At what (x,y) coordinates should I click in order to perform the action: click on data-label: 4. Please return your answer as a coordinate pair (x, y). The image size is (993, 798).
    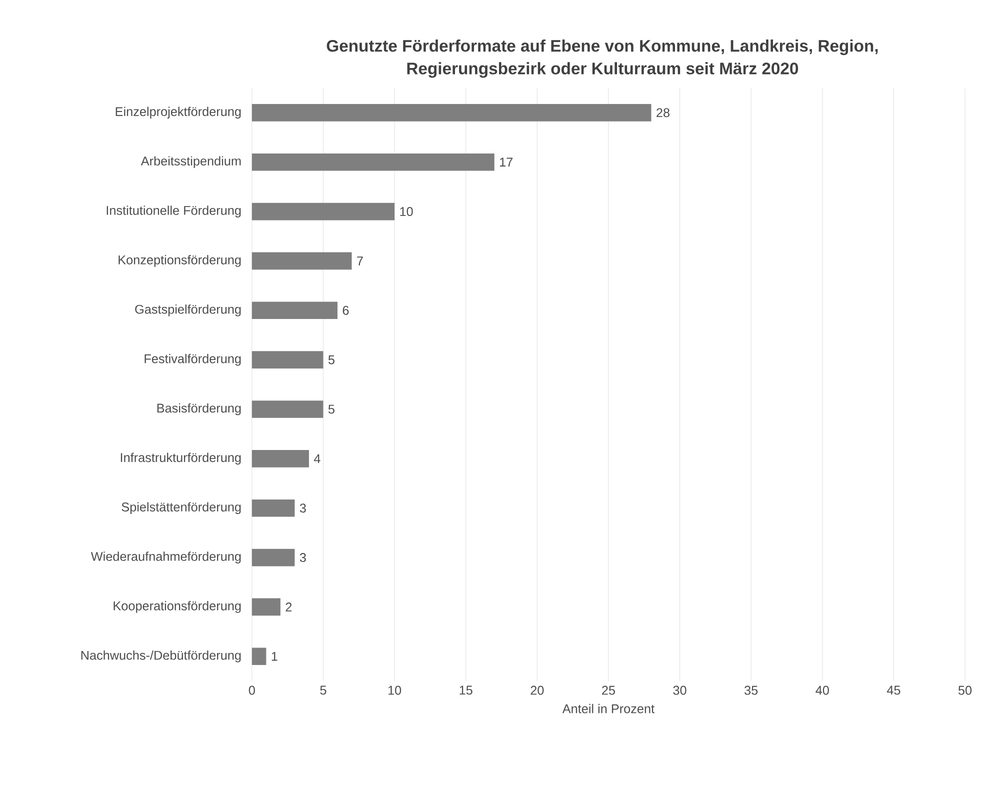
    Looking at the image, I should click on (317, 458).